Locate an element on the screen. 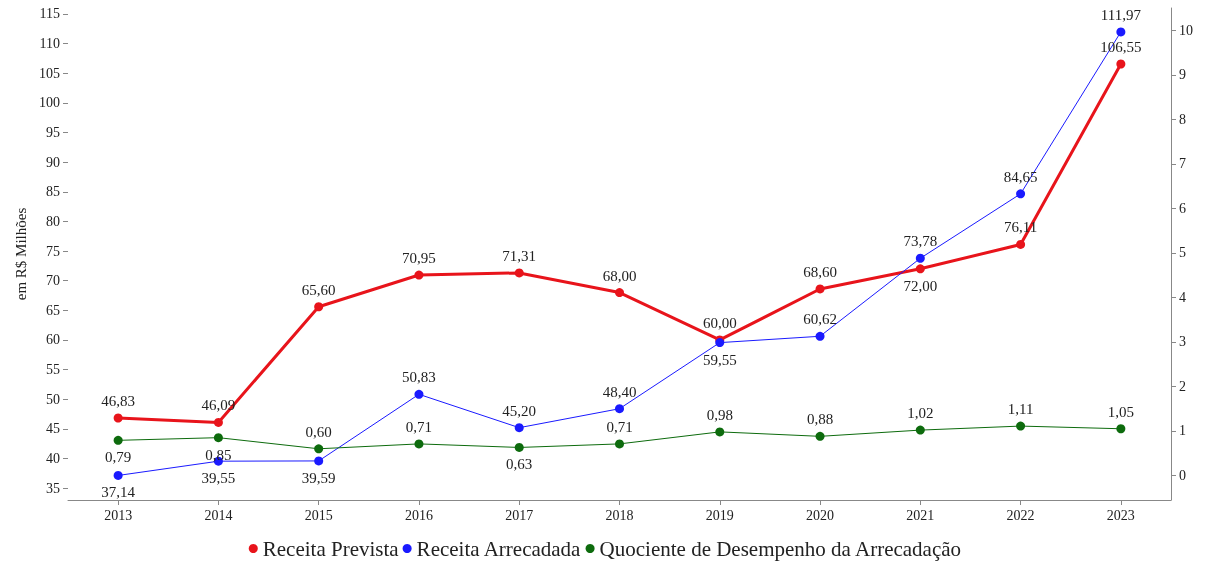 Image resolution: width=1211 pixels, height=568 pixels. legend-label: Receita Arrecadada is located at coordinates (499, 548).